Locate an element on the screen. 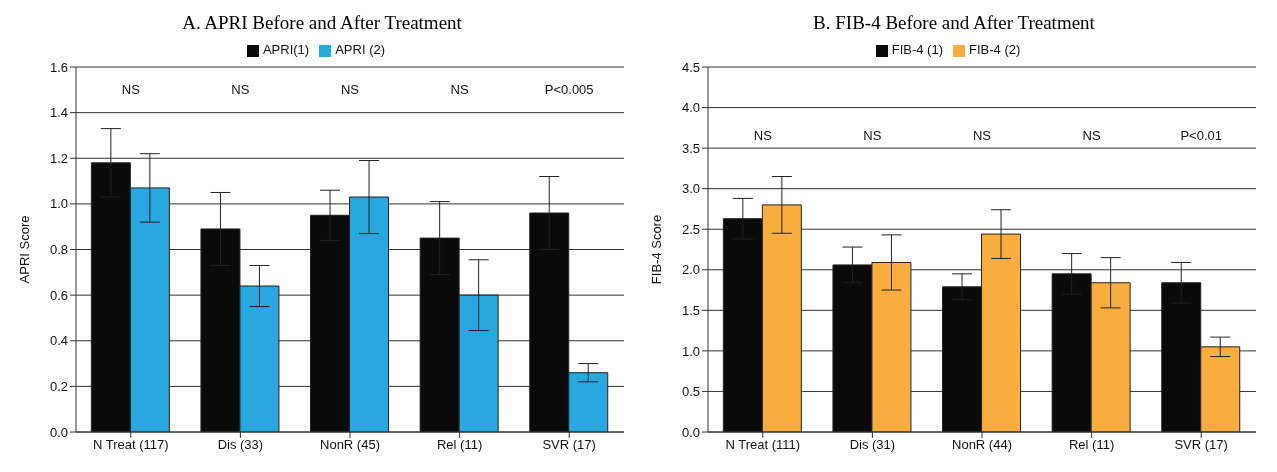 The height and width of the screenshot is (472, 1277). y-tick-label: 2.5 is located at coordinates (690, 229).